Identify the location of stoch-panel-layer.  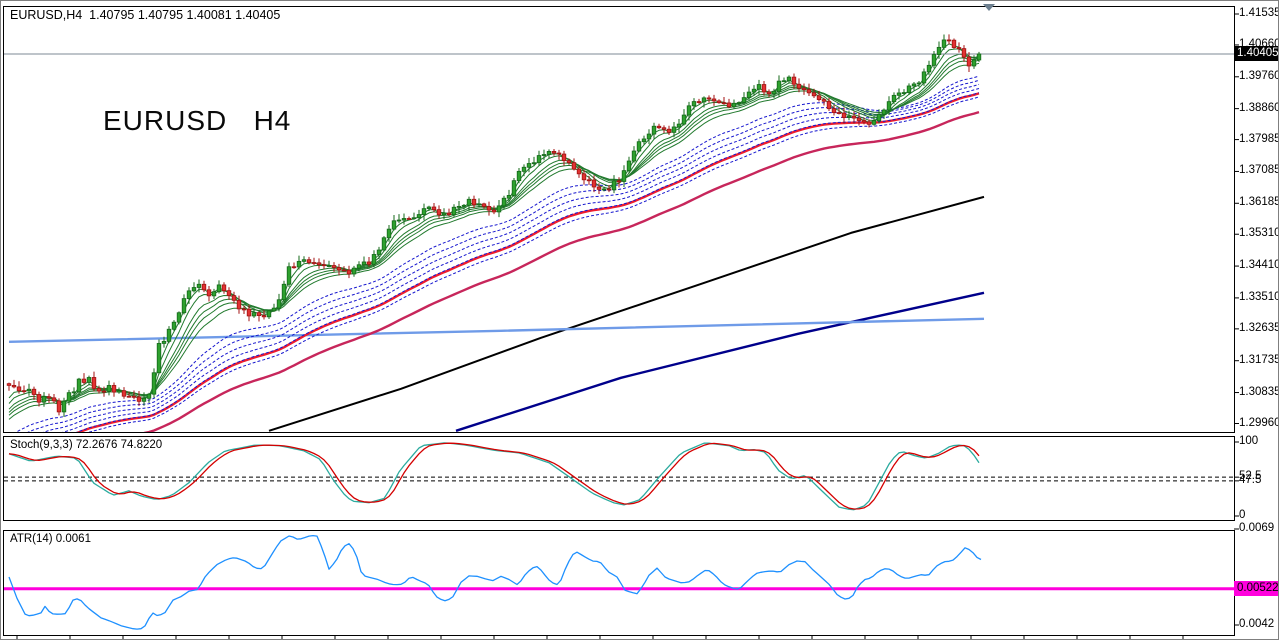
(619, 476).